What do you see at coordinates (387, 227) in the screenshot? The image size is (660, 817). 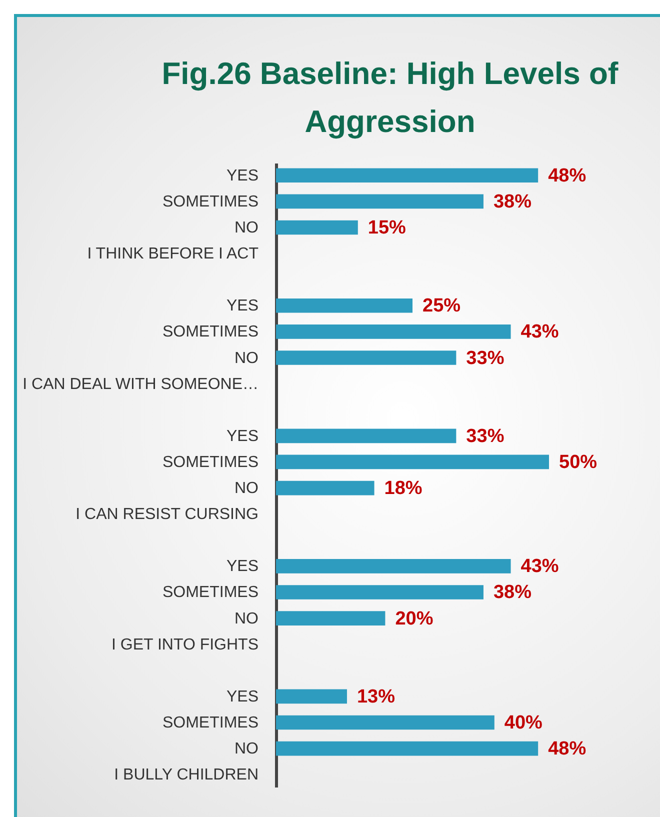 I see `data-label: 15%` at bounding box center [387, 227].